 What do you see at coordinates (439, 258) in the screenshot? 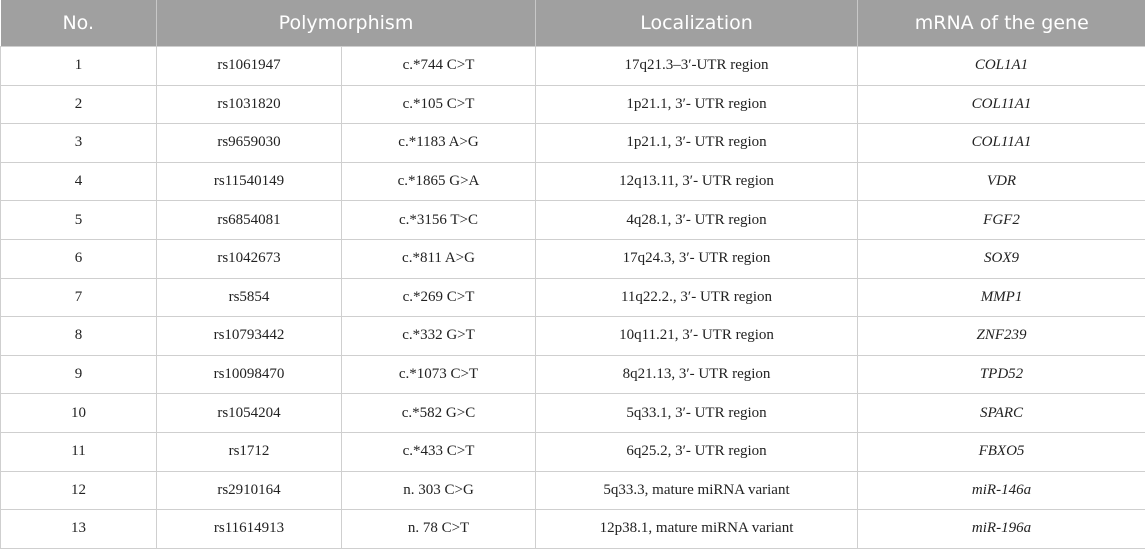
I see `cell-variant: c.*811 A>G` at bounding box center [439, 258].